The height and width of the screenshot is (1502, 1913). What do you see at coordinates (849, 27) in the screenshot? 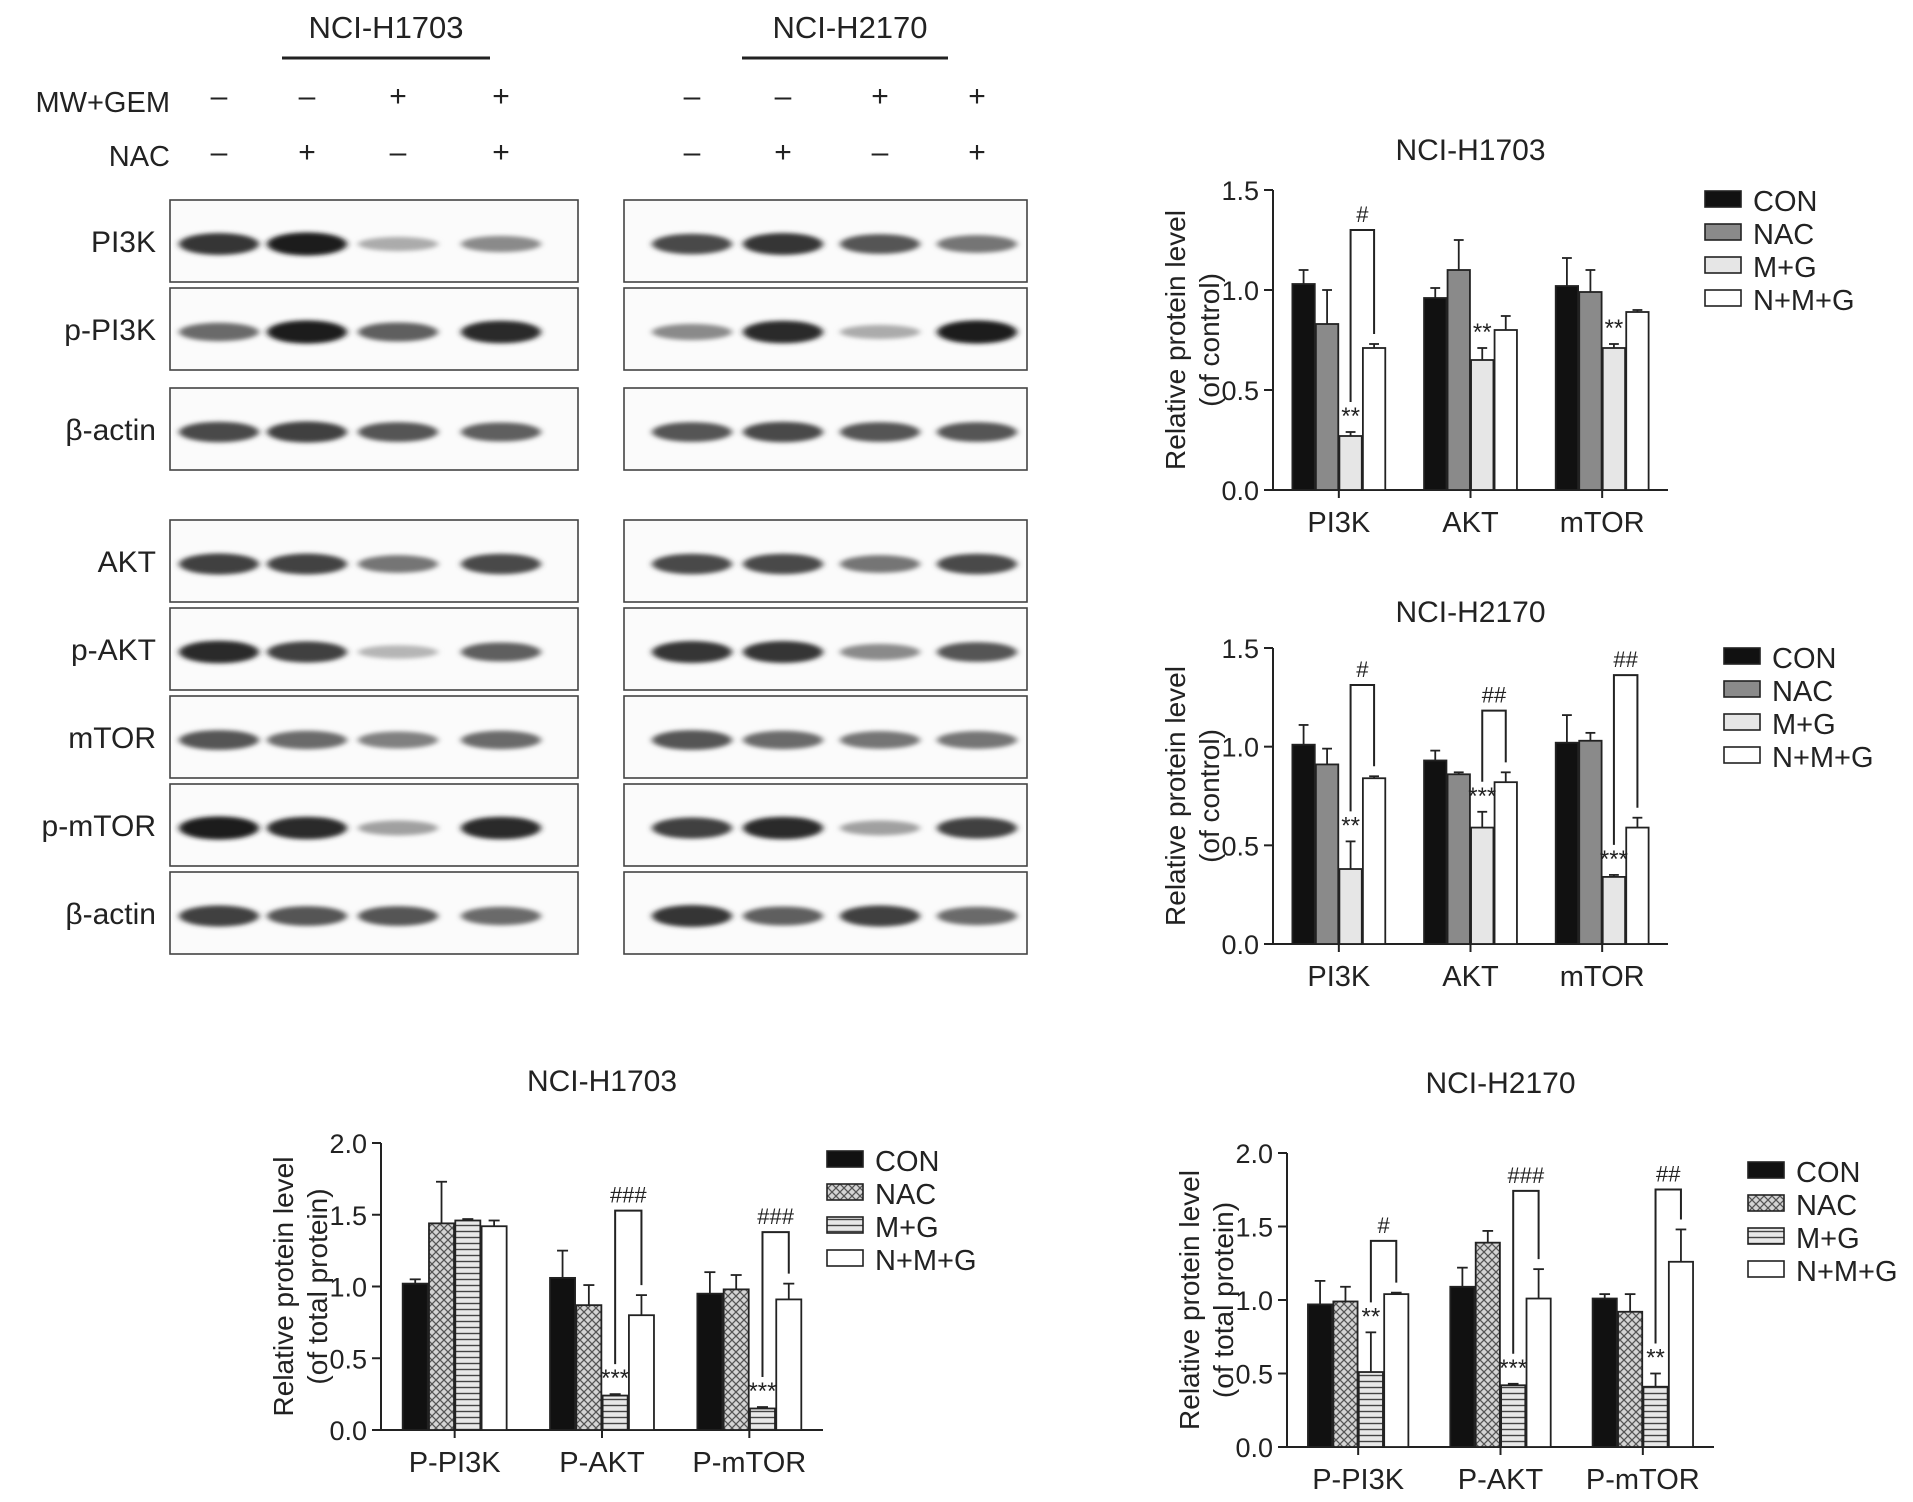
I see `cell-line-header: NCI-H2170` at bounding box center [849, 27].